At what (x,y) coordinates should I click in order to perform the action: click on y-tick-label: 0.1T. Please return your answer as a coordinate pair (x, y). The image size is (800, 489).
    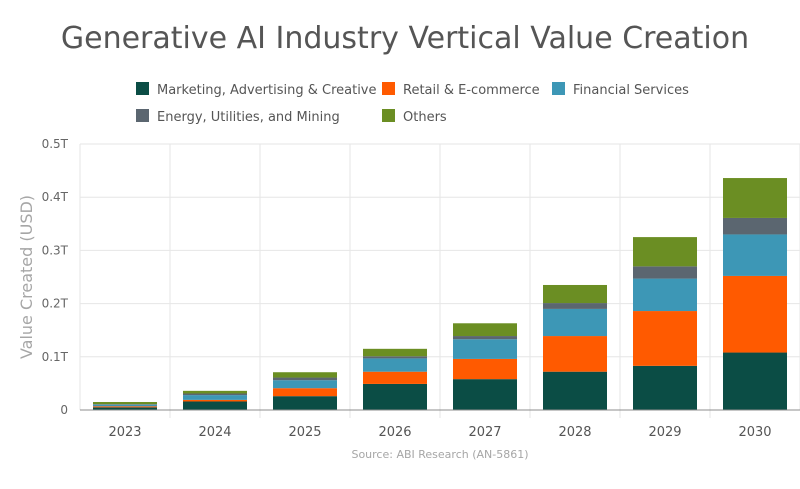
    Looking at the image, I should click on (55, 357).